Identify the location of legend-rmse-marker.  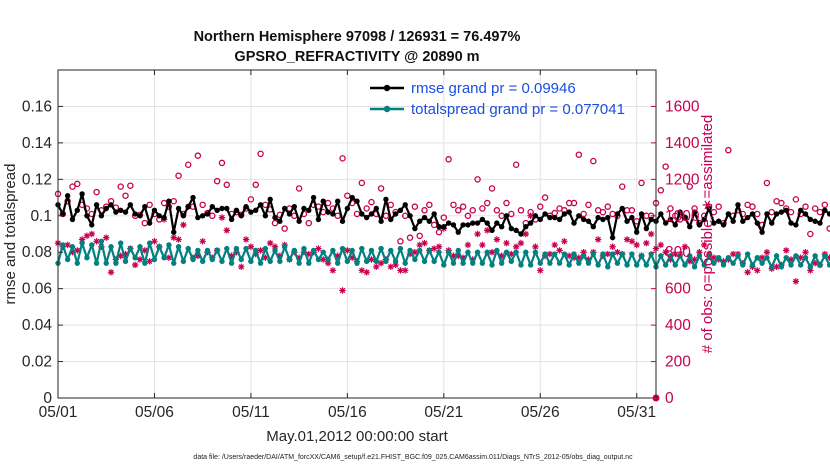
(387, 88).